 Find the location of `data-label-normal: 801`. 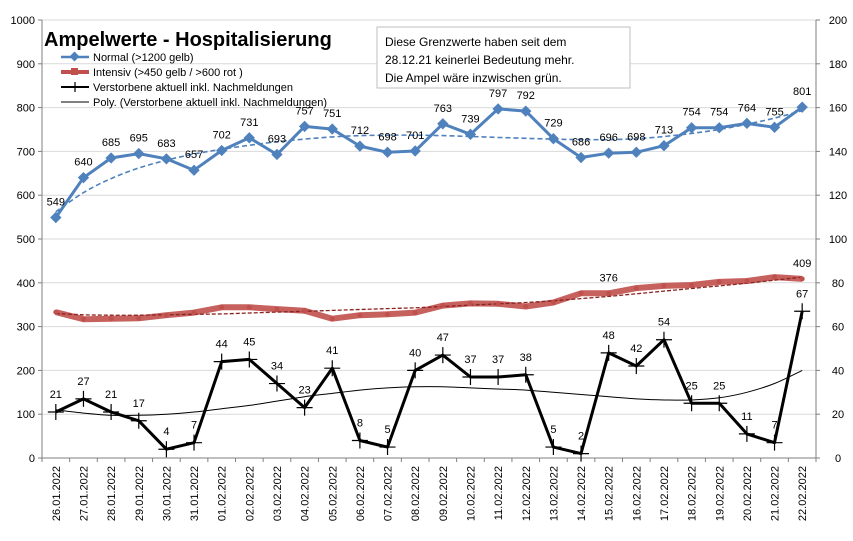

data-label-normal: 801 is located at coordinates (802, 92).